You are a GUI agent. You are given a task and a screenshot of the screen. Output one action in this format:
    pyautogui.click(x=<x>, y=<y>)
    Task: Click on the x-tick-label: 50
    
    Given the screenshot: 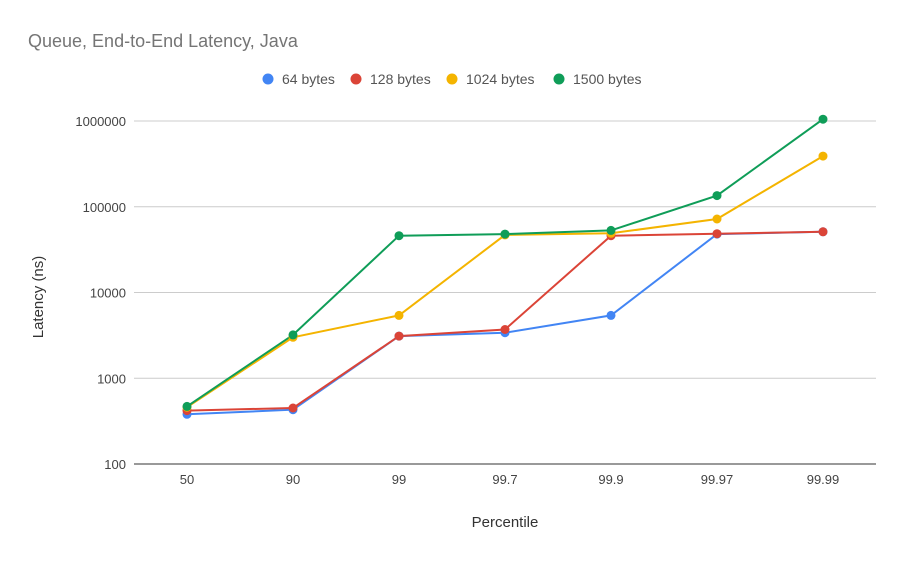 What is the action you would take?
    pyautogui.click(x=187, y=479)
    